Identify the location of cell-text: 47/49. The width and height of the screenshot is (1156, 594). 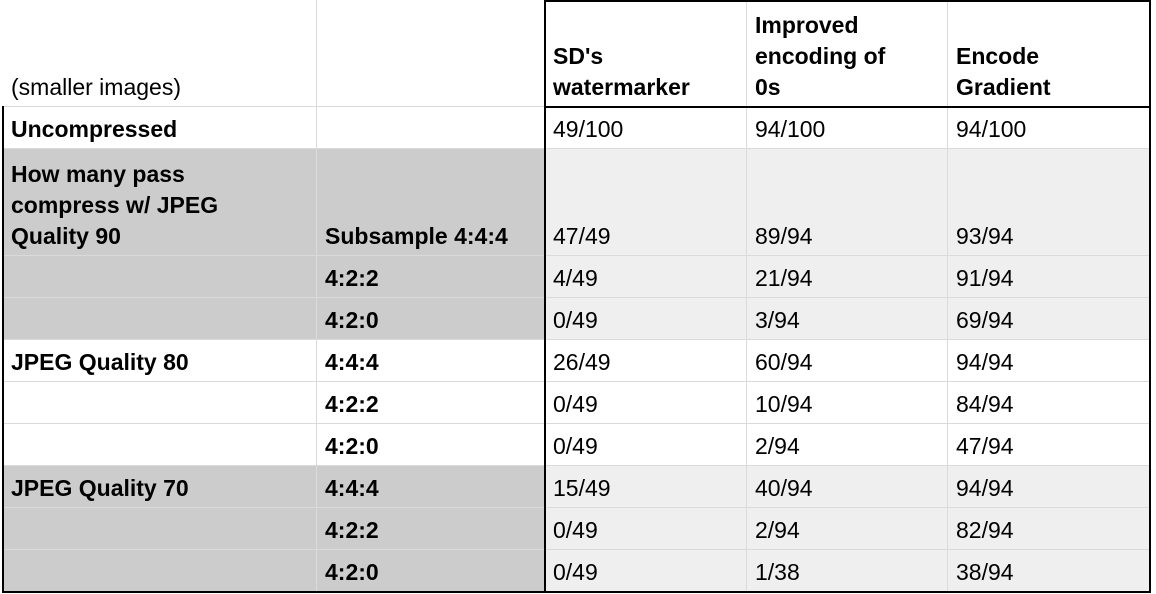
(582, 236).